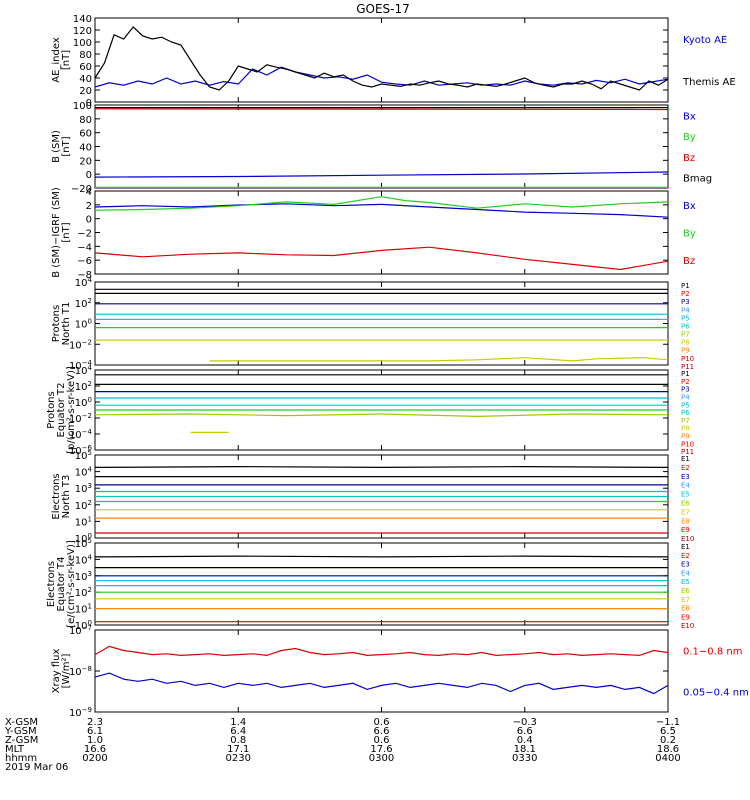 This screenshot has width=750, height=800. What do you see at coordinates (687, 359) in the screenshot?
I see `legend-label: P10` at bounding box center [687, 359].